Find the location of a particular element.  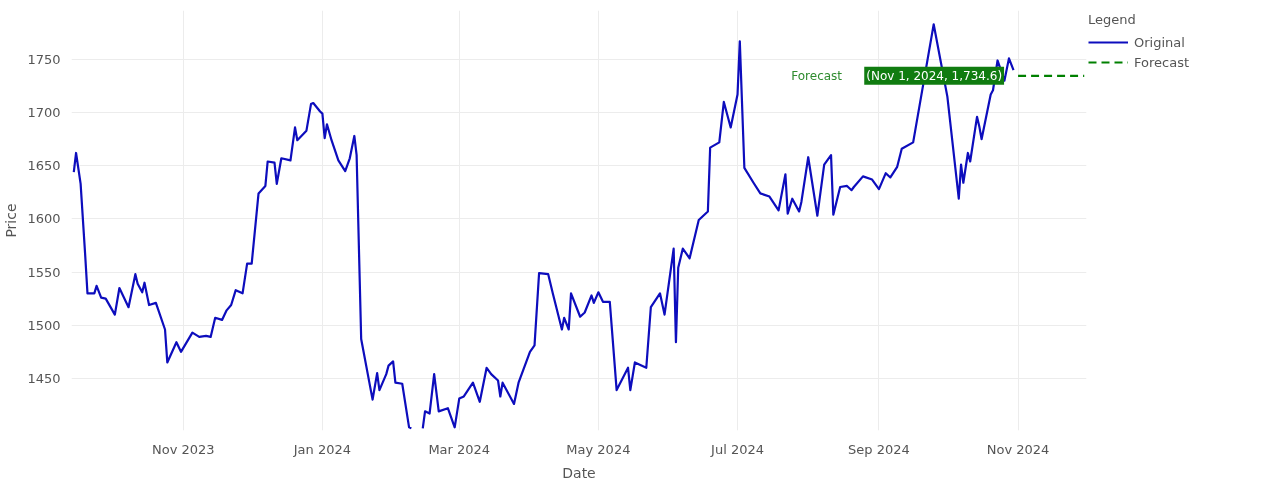

x-tick-label: Nov 2024 is located at coordinates (1018, 449).